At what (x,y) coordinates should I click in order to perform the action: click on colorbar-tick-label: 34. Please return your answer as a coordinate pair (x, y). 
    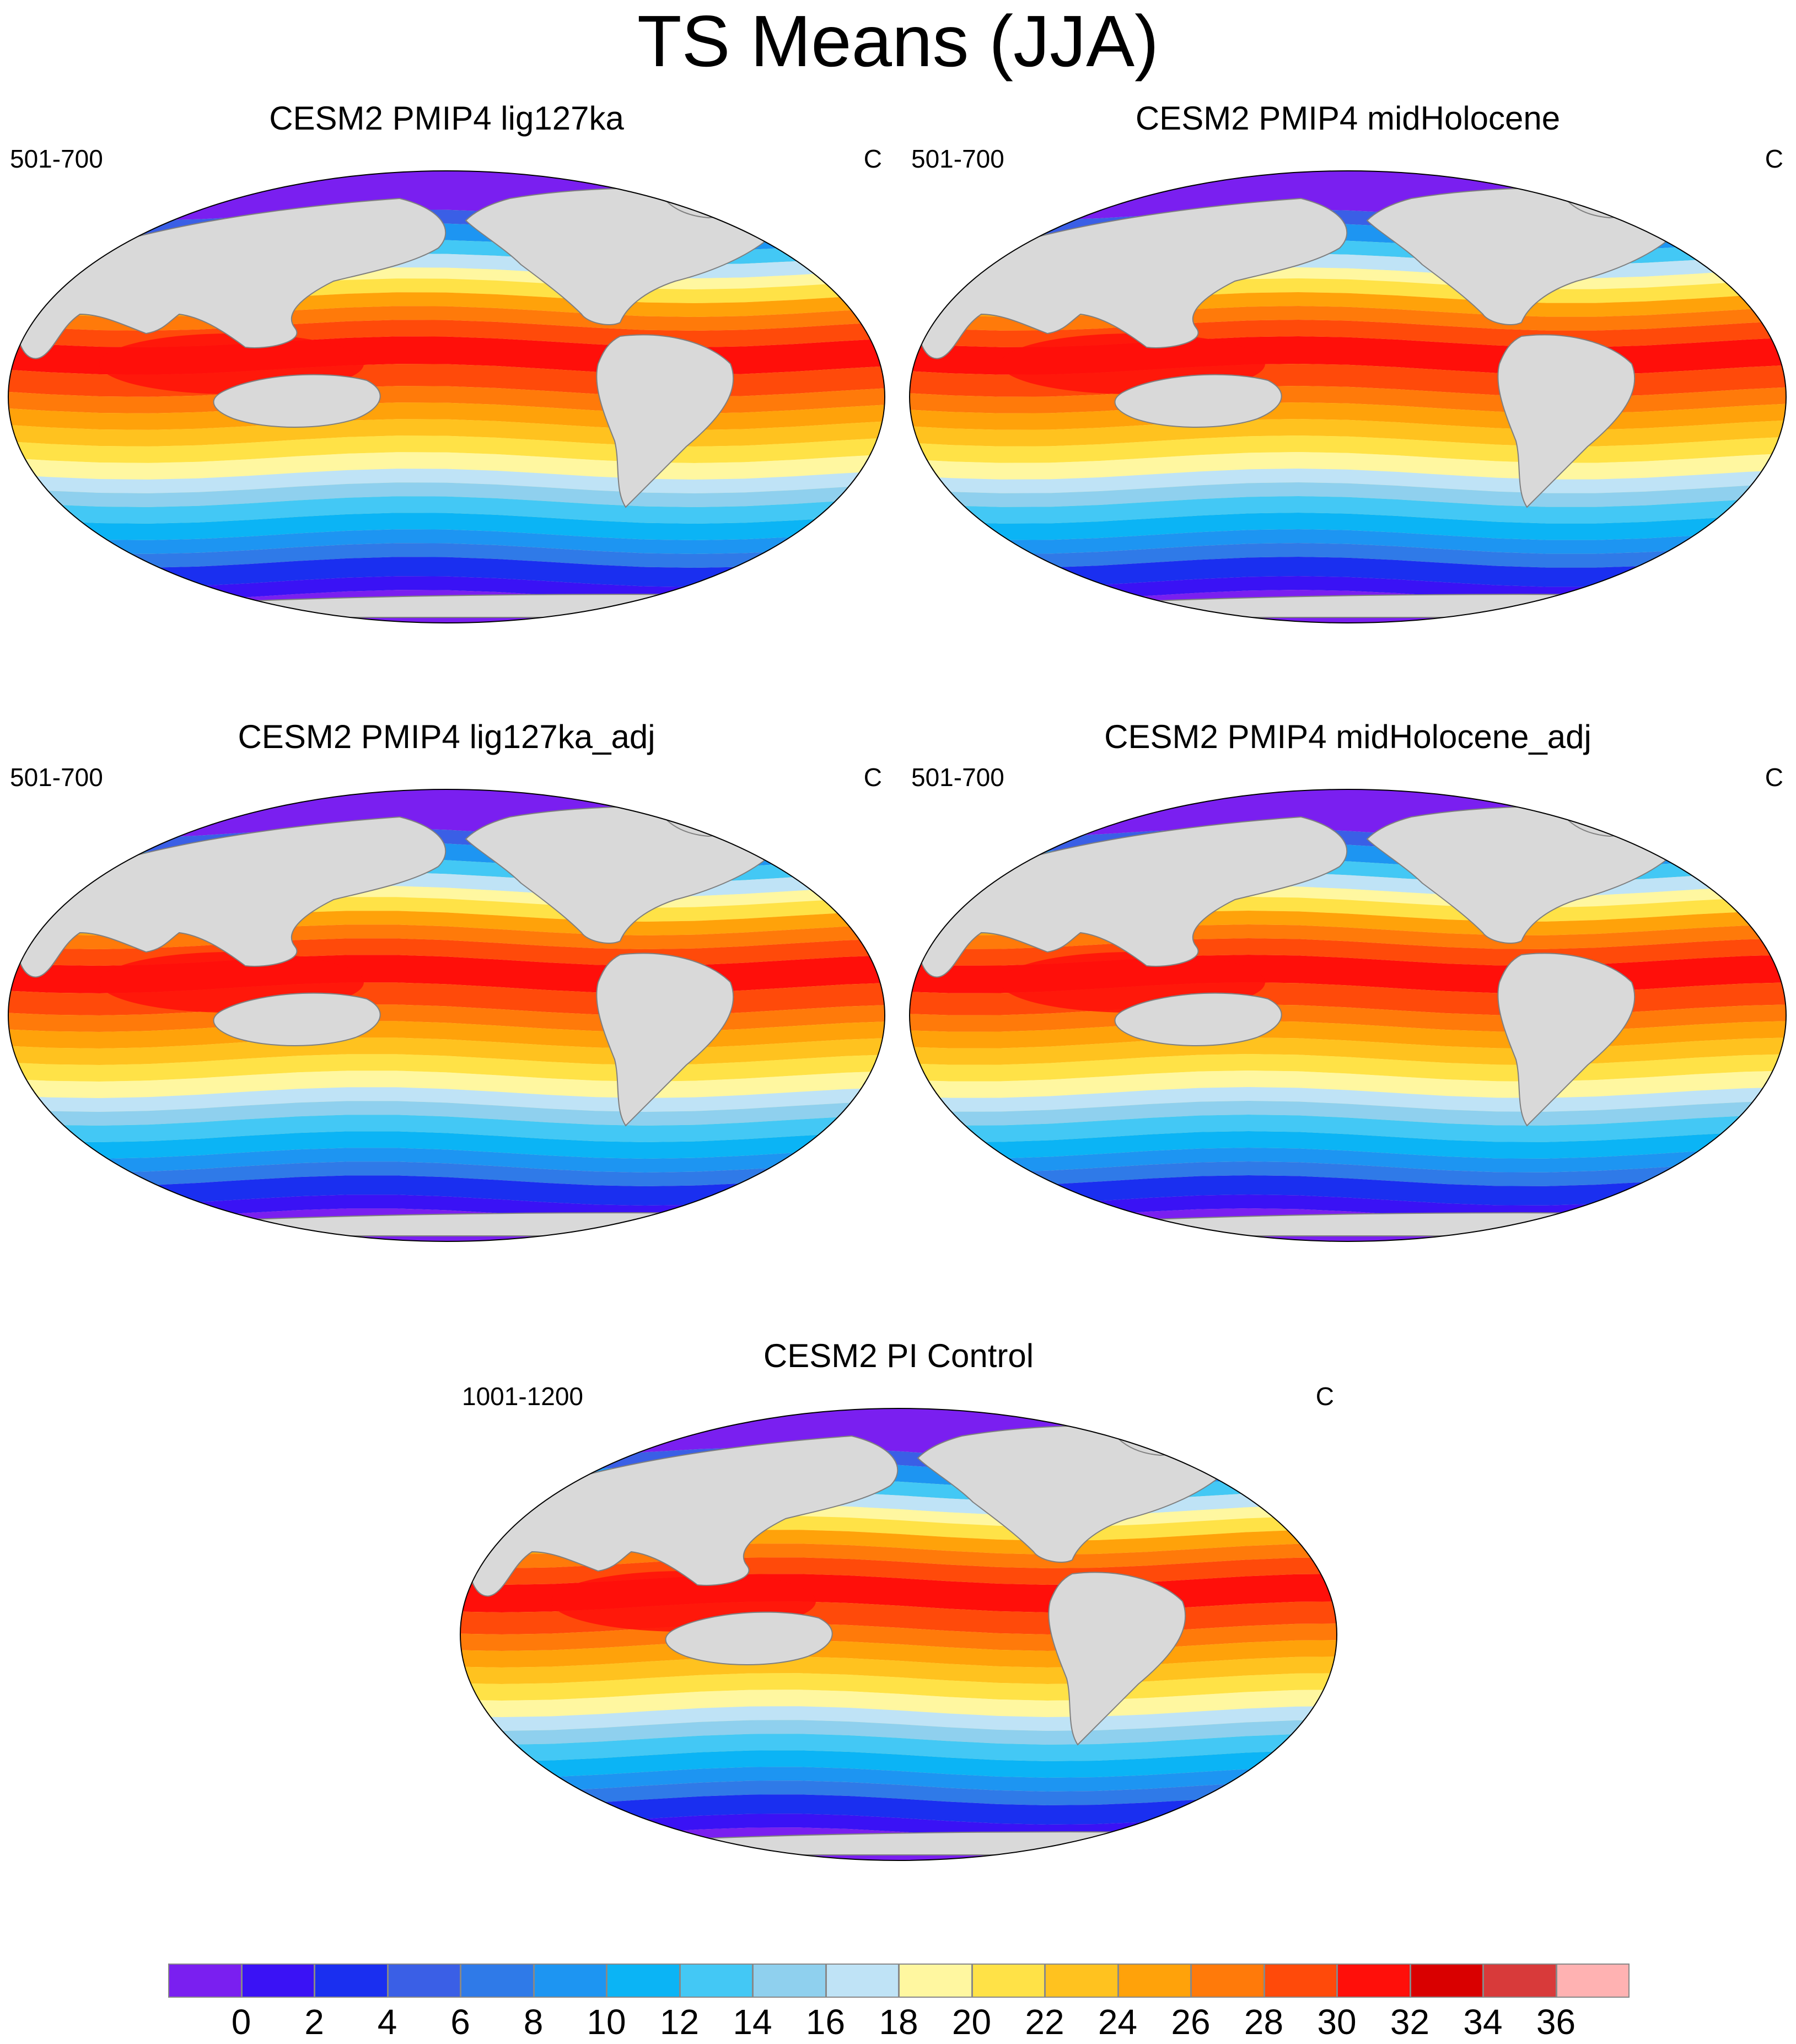
    Looking at the image, I should click on (1483, 2022).